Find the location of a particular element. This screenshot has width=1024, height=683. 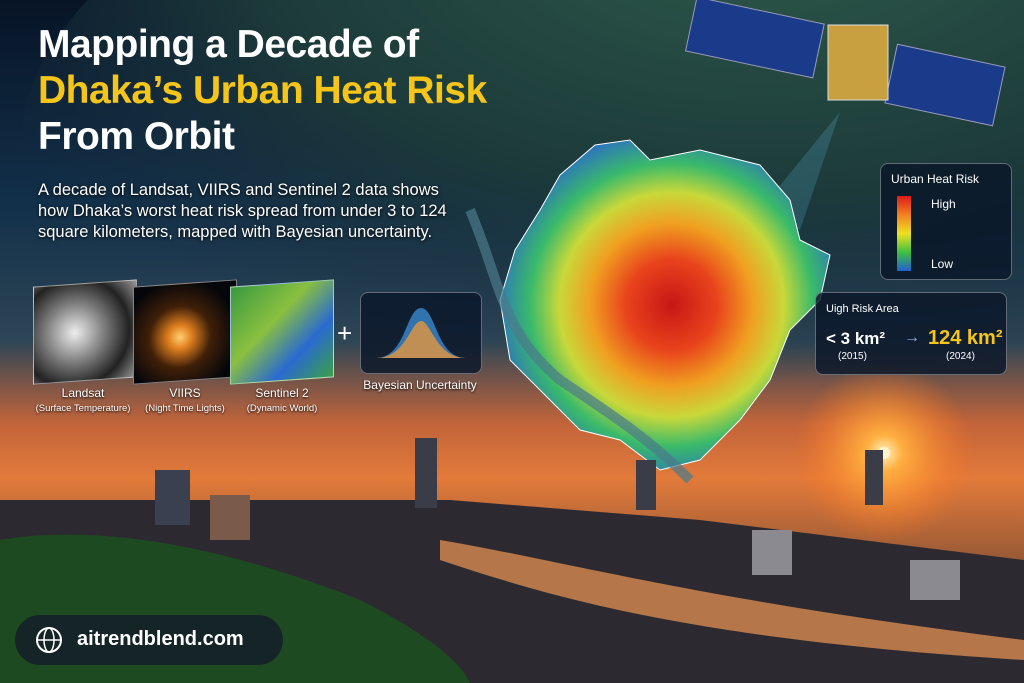

satellite-body is located at coordinates (858, 62).